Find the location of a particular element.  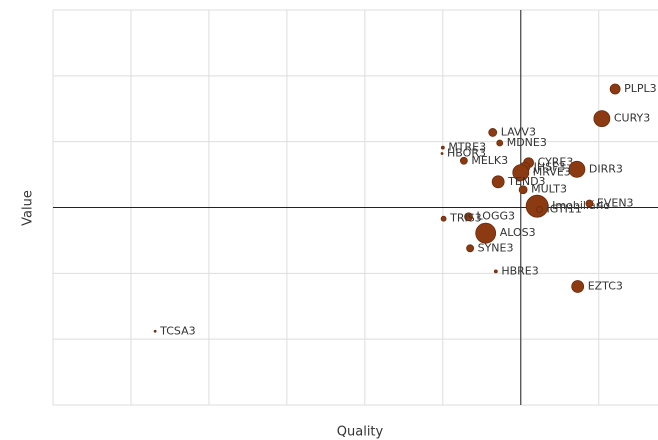

point-label: MELK3 is located at coordinates (489, 160).